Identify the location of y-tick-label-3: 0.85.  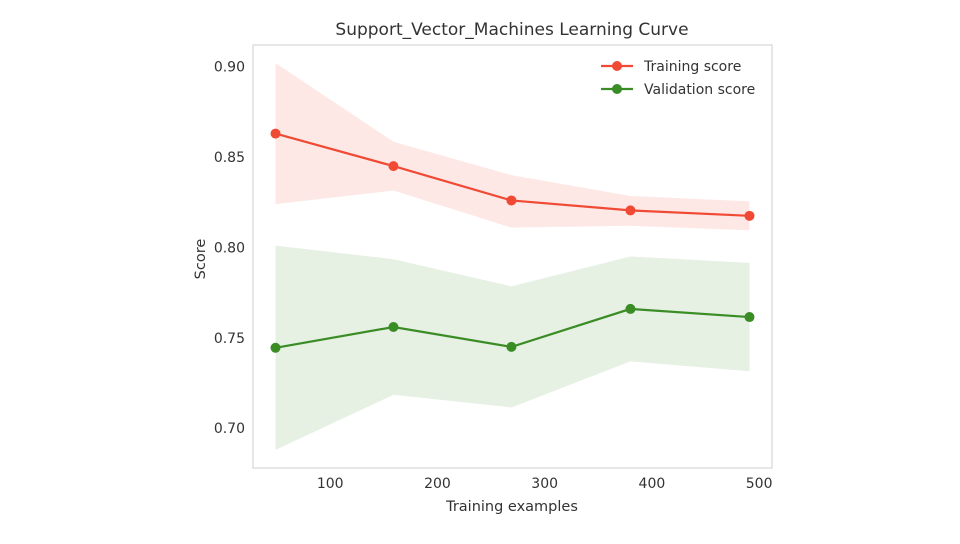
(229, 158).